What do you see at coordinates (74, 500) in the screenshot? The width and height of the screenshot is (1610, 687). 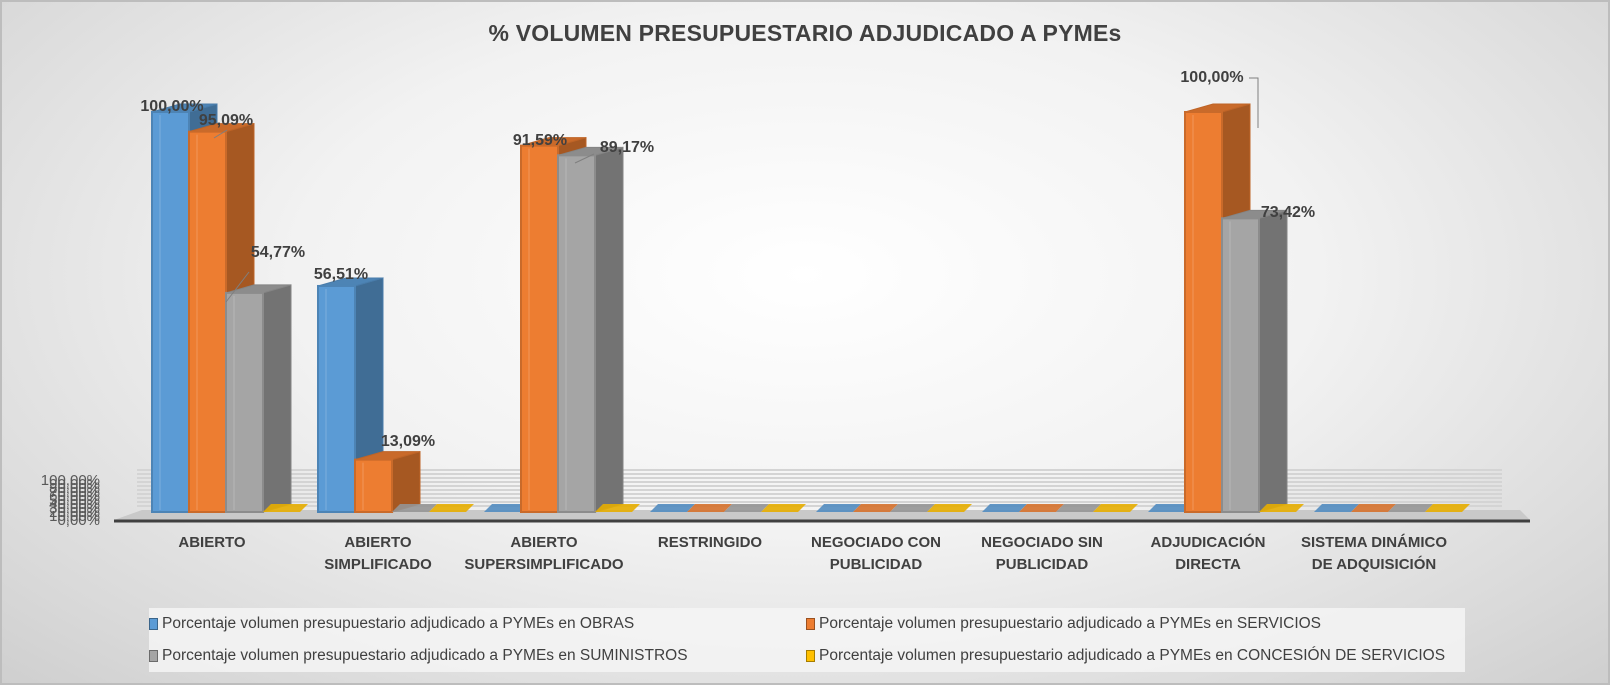 I see `y-tick-label: 50,00%` at bounding box center [74, 500].